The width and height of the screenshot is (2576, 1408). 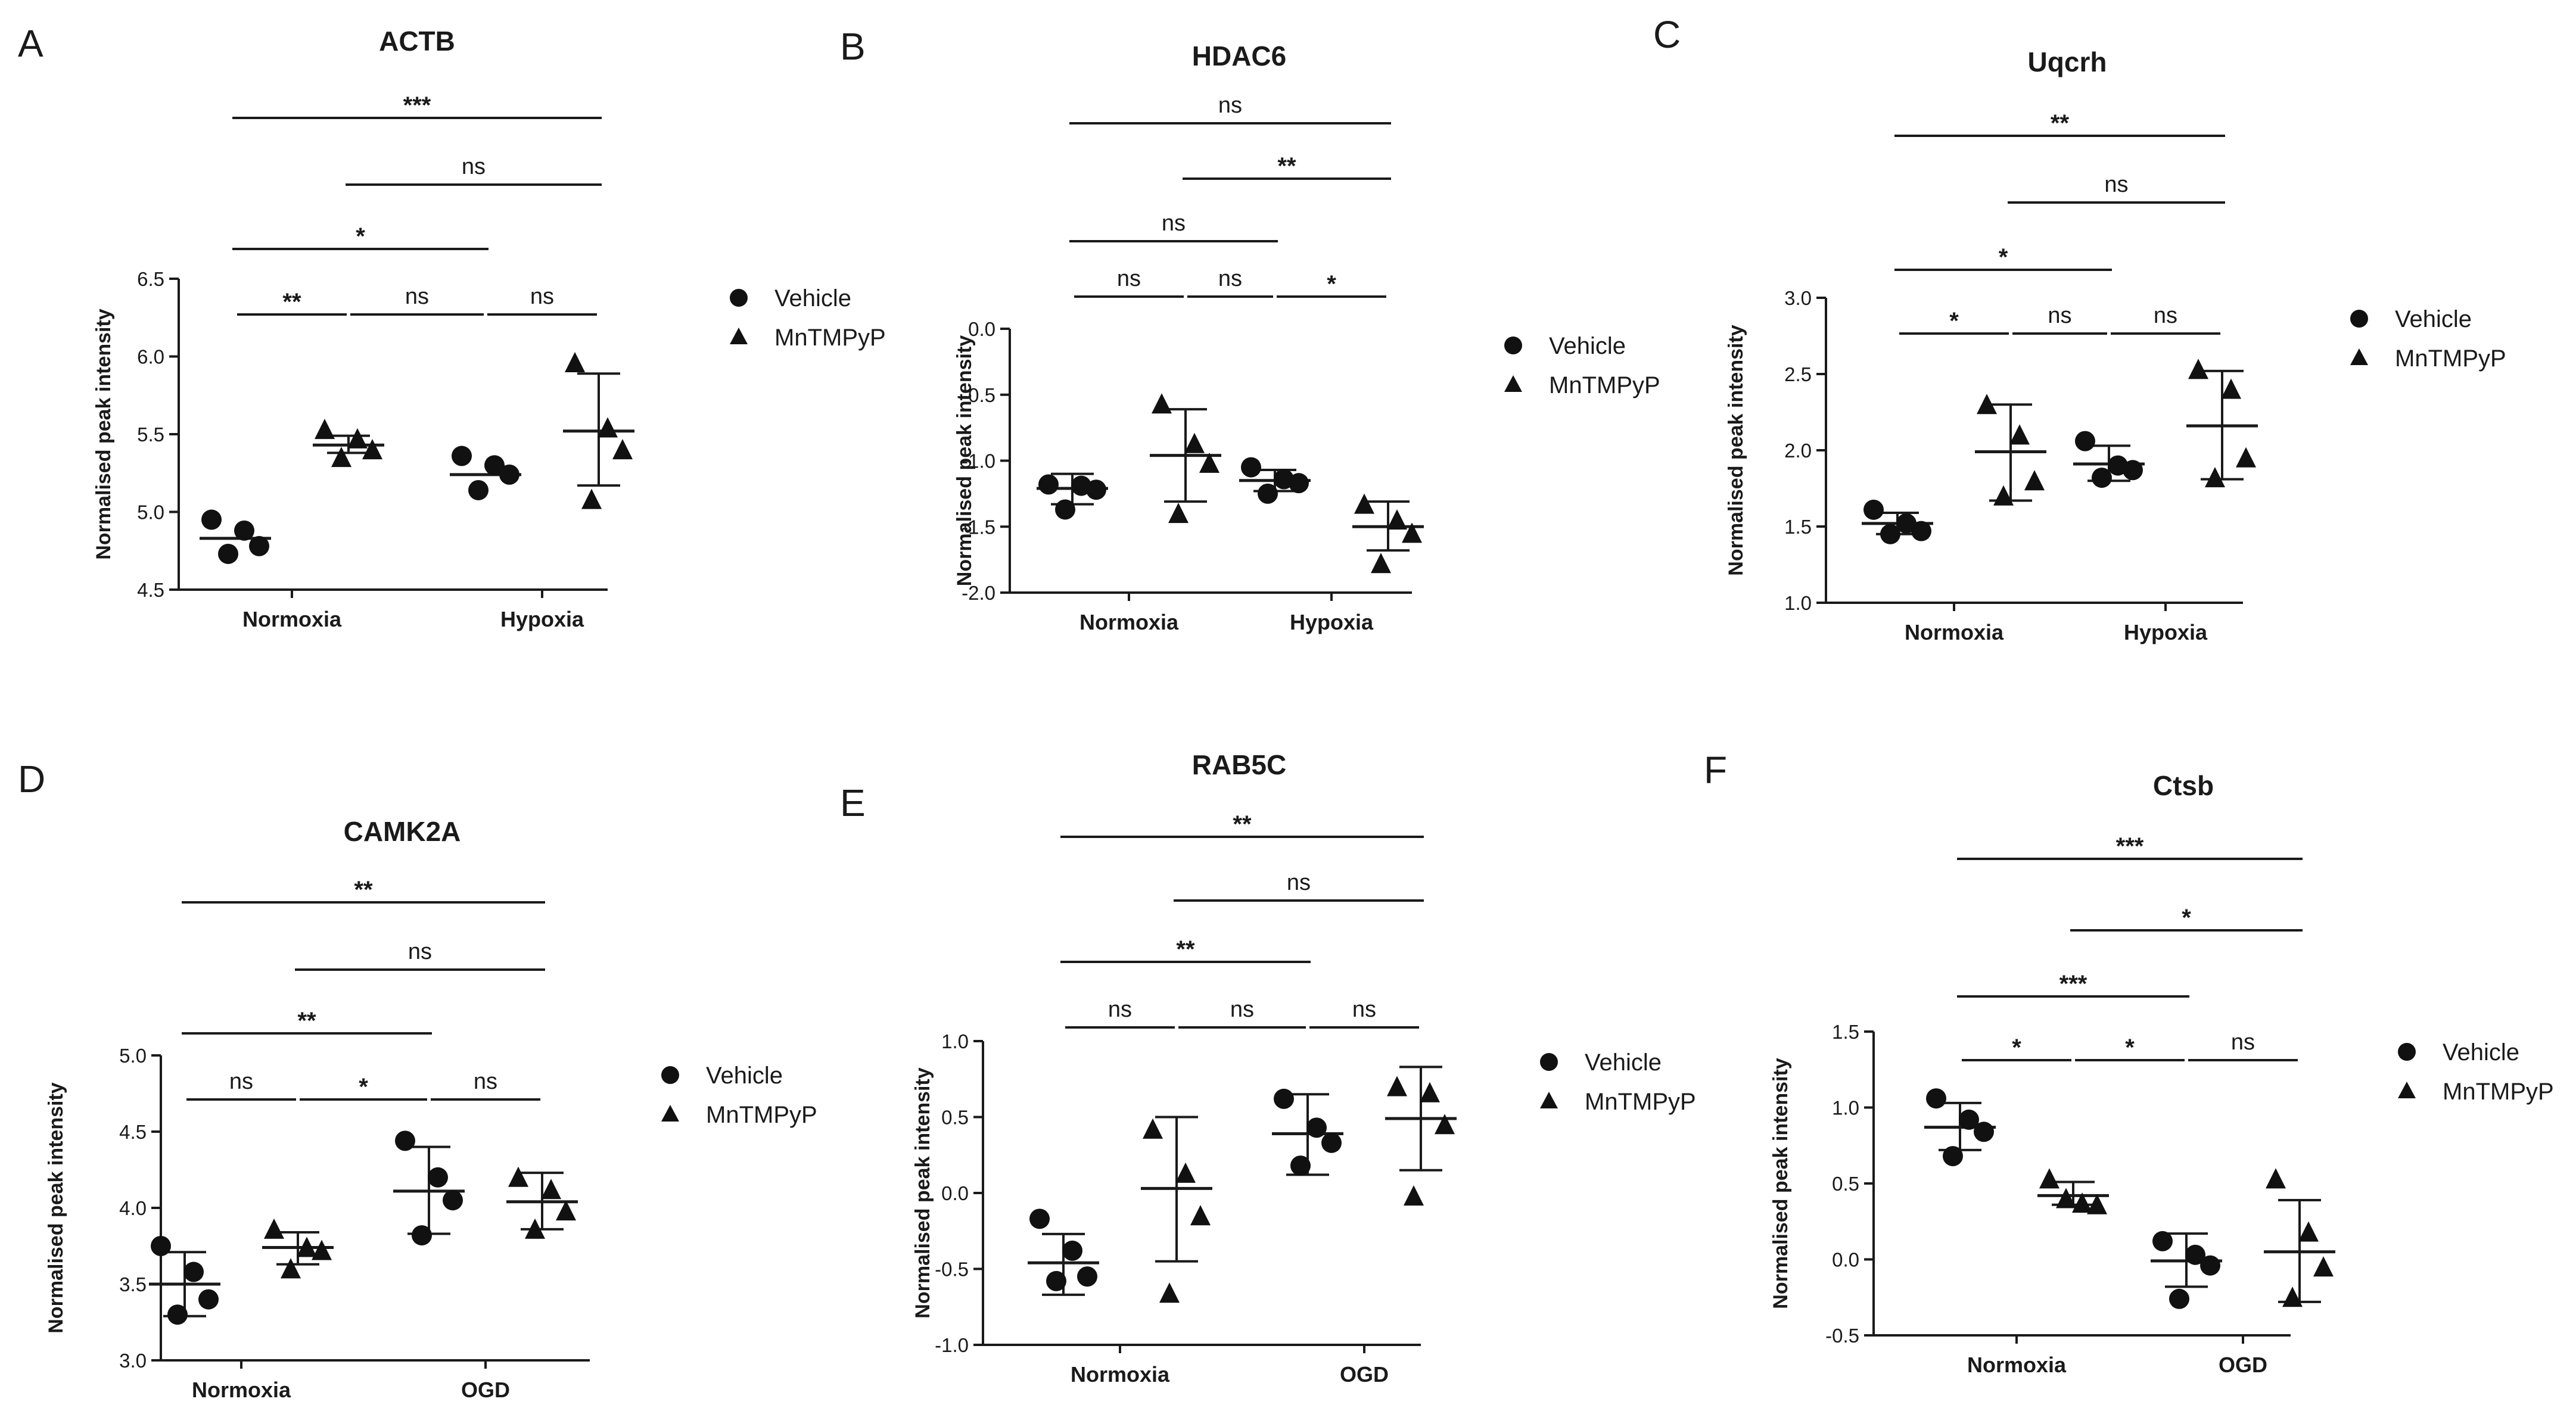 I want to click on y-tick-label: 2.5, so click(x=1798, y=374).